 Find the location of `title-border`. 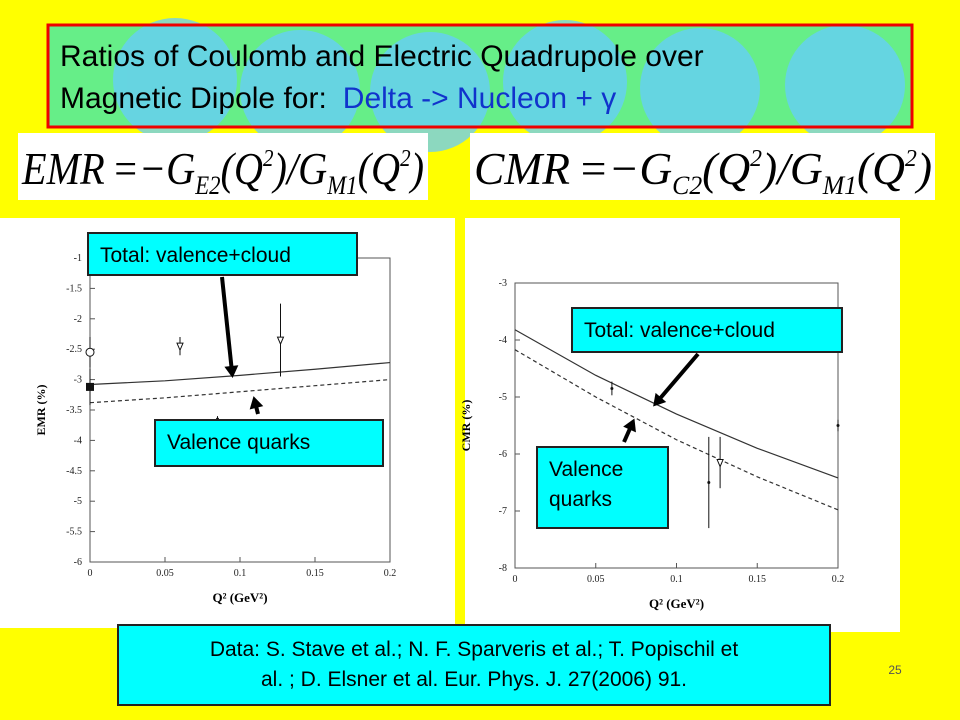

title-border is located at coordinates (480, 76).